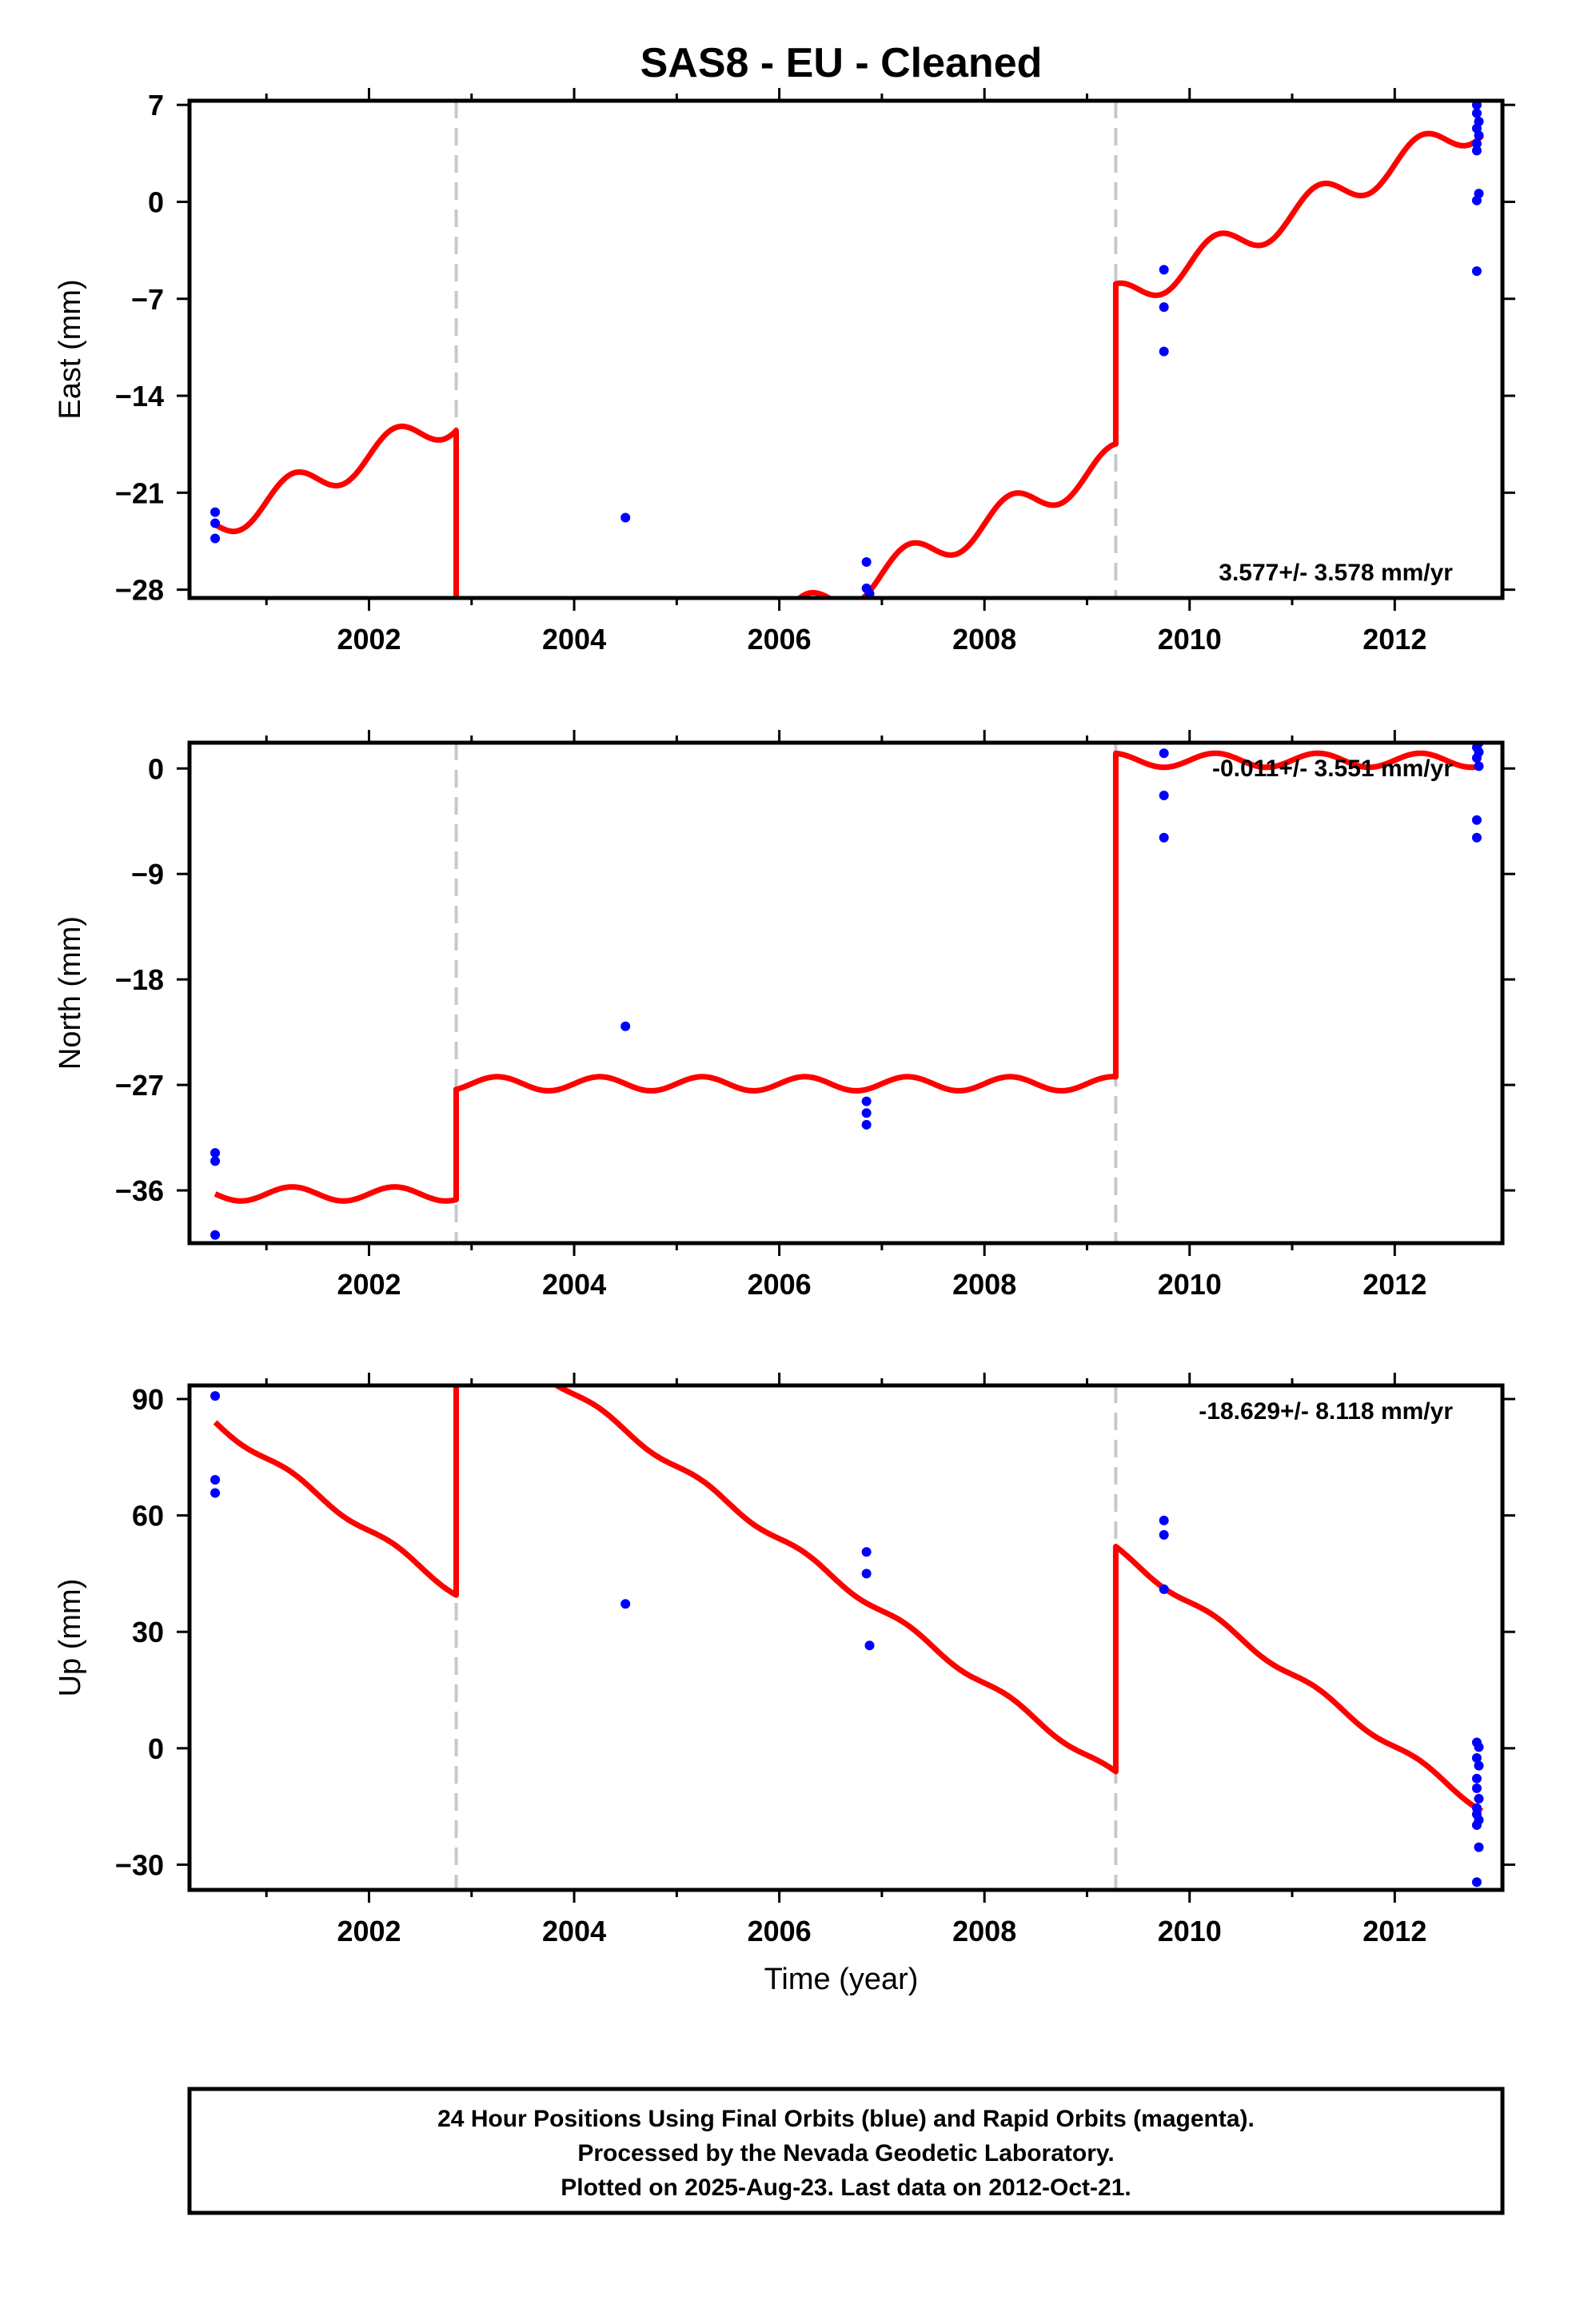 The image size is (1580, 2324). Describe the element at coordinates (780, 1285) in the screenshot. I see `north-x-tick-label: 2006` at that location.